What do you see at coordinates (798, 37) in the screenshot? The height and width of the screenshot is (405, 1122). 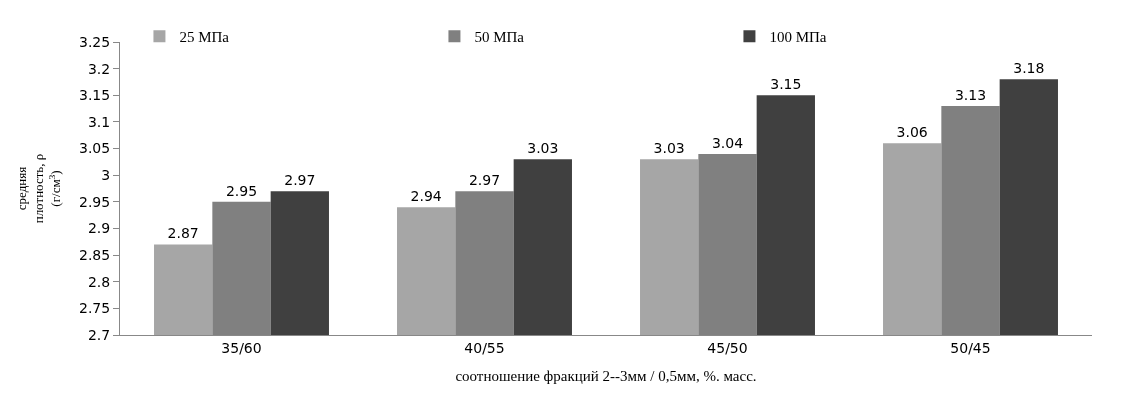 I see `legend-label: 100 МПа` at bounding box center [798, 37].